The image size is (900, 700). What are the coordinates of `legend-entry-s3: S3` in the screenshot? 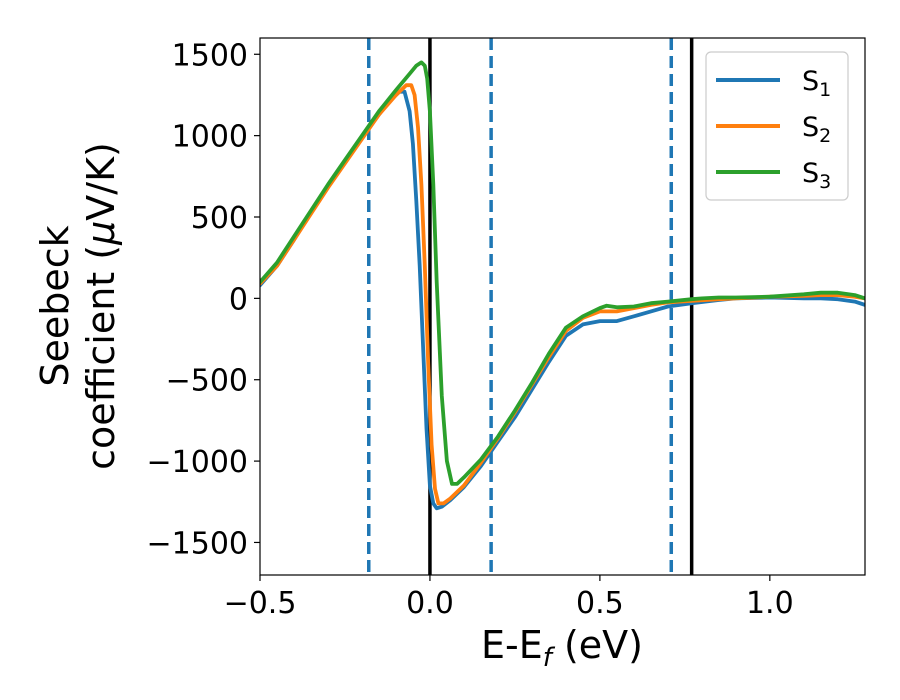 It's located at (816, 175).